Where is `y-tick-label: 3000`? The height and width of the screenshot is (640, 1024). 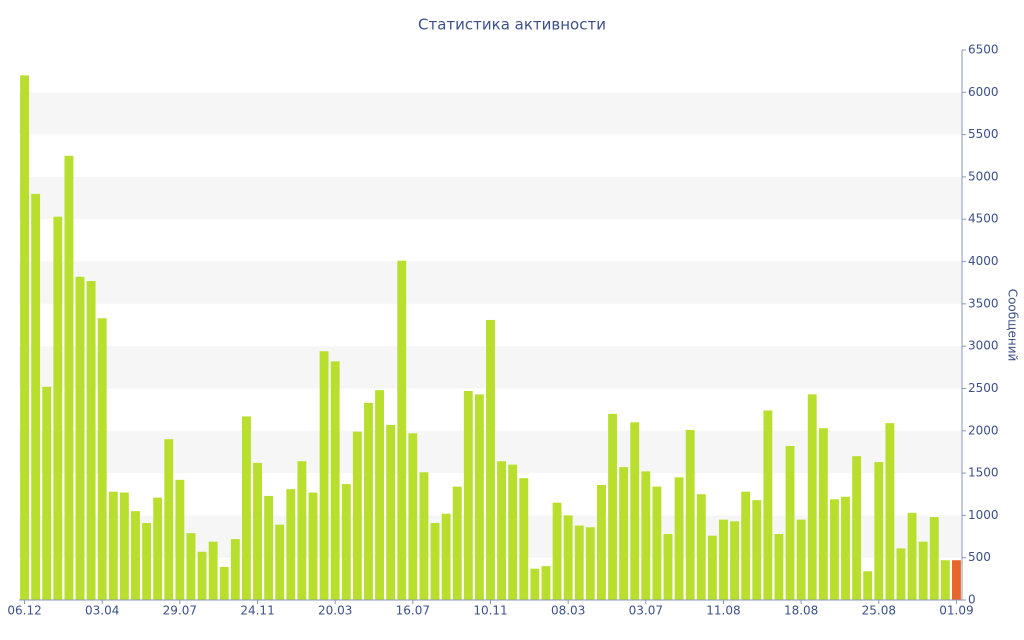 y-tick-label: 3000 is located at coordinates (983, 346).